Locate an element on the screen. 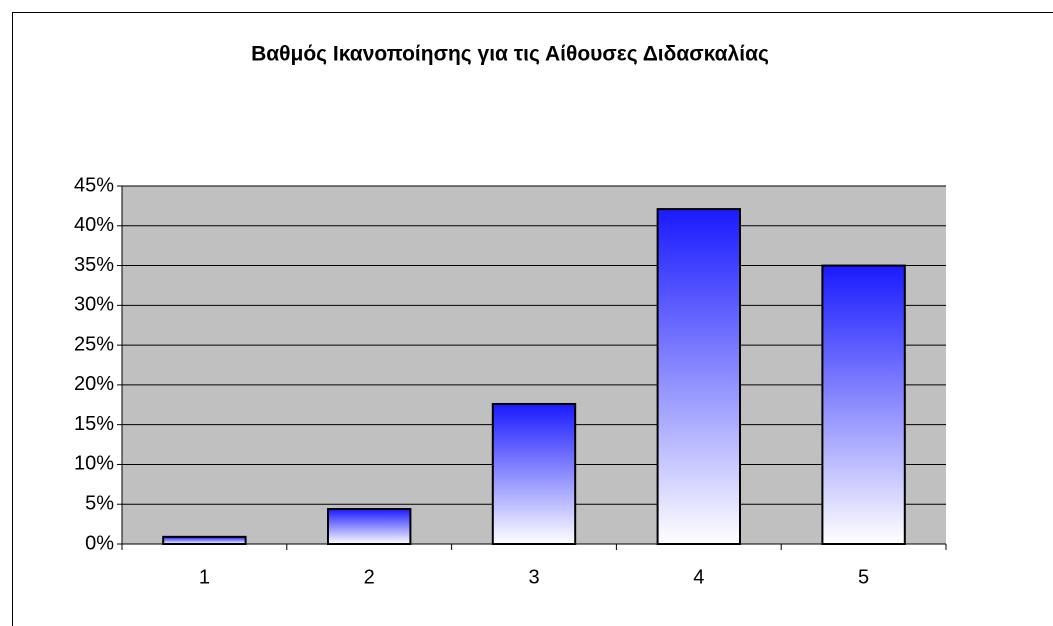 The height and width of the screenshot is (626, 1053). y-tick-label: 10% is located at coordinates (94, 464).